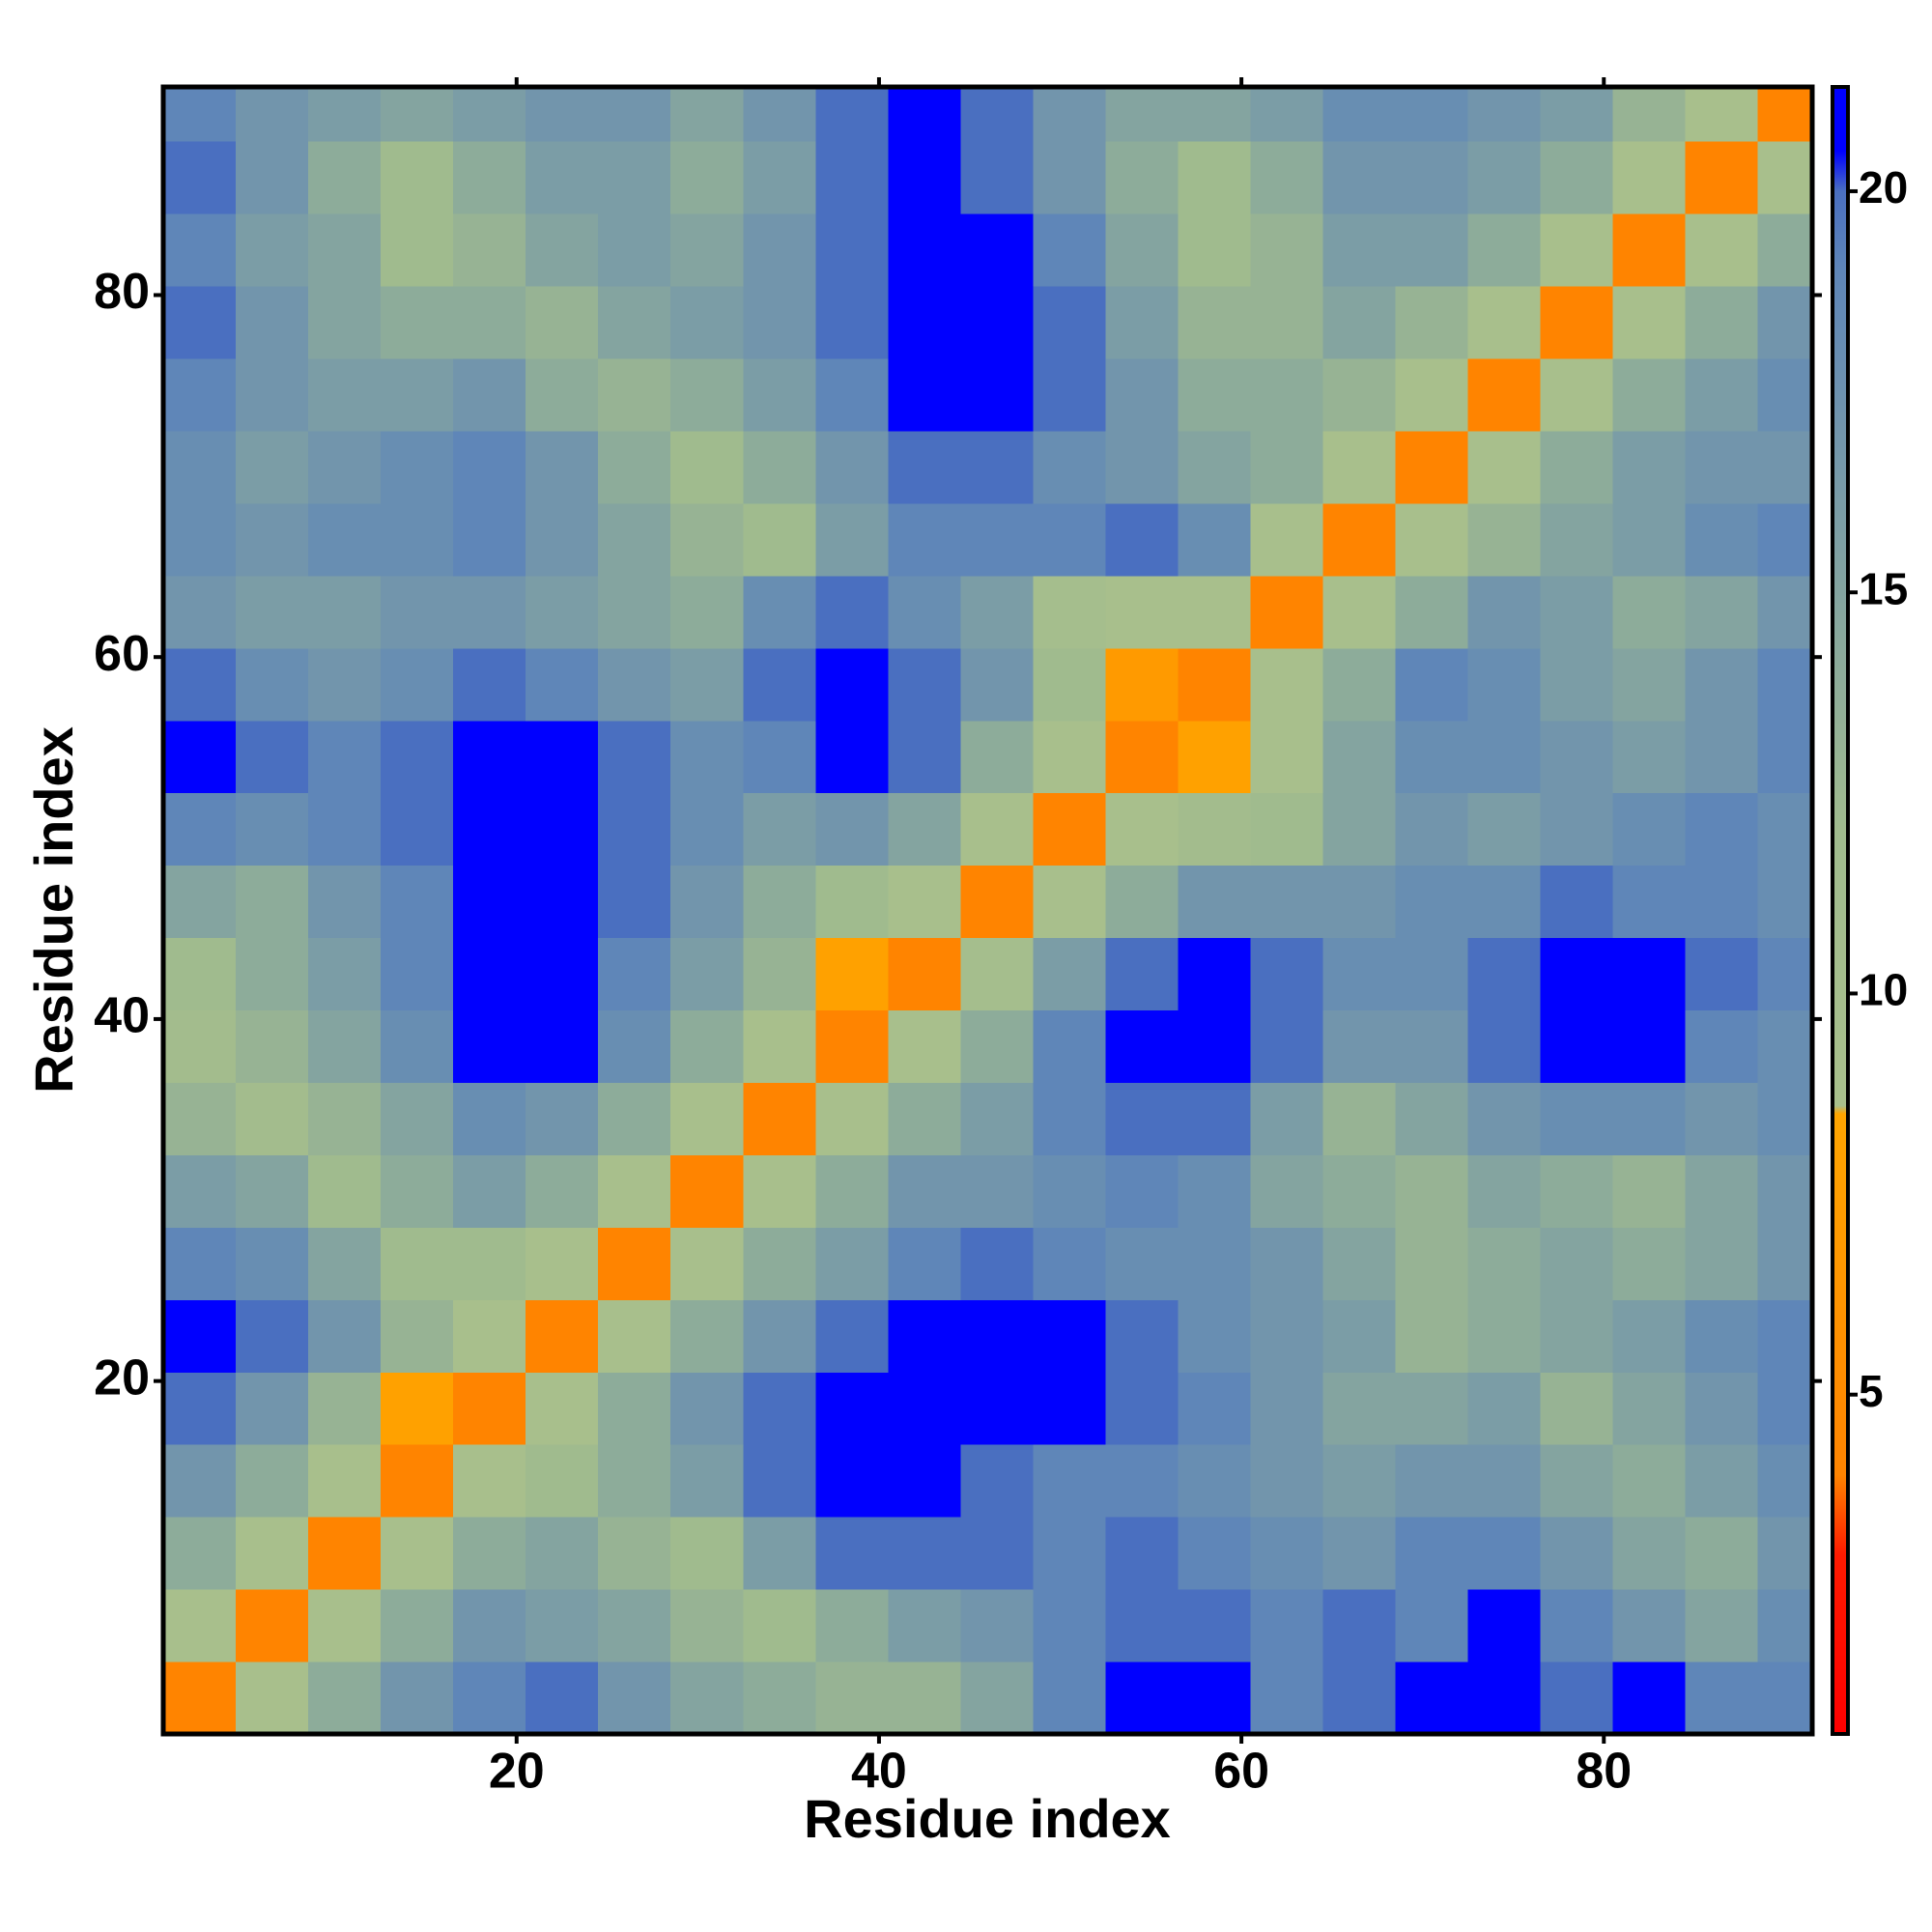  What do you see at coordinates (1241, 1772) in the screenshot?
I see `x-tick-label: 60` at bounding box center [1241, 1772].